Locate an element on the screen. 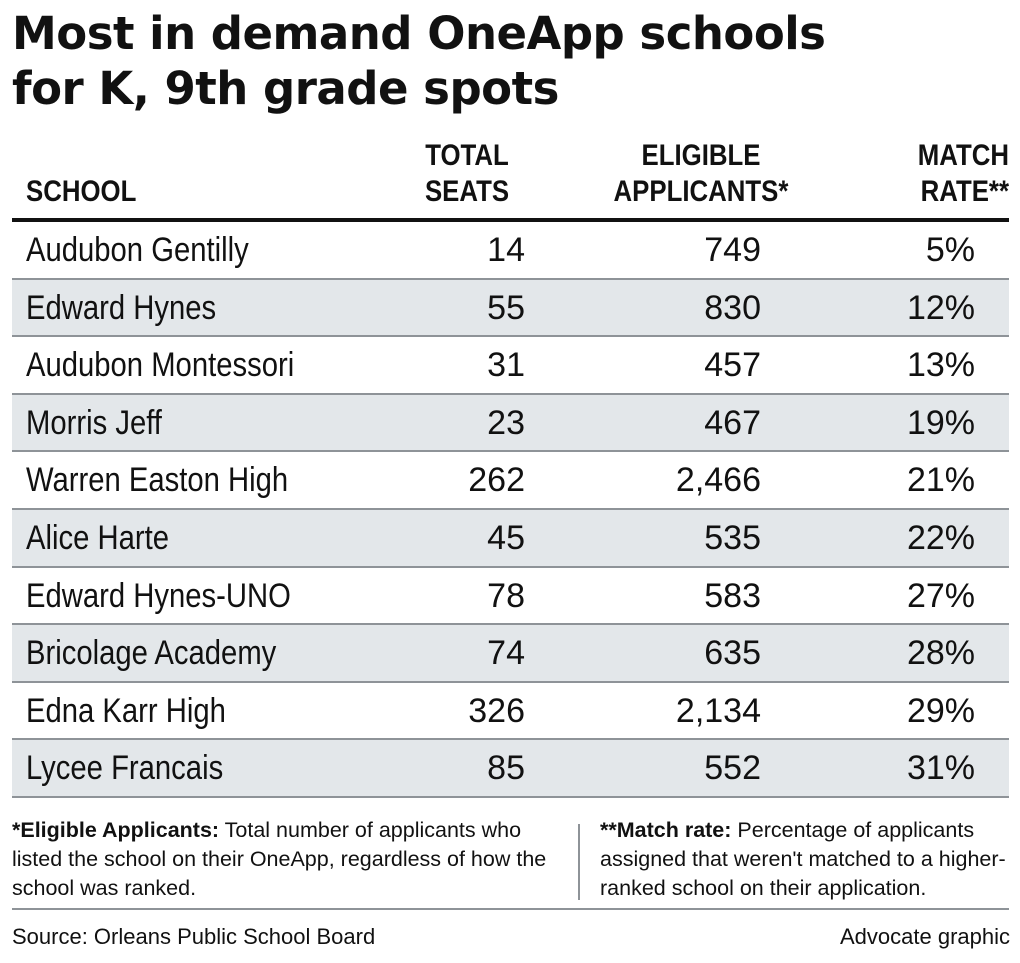  cell-total-seats: 31 is located at coordinates (506, 365).